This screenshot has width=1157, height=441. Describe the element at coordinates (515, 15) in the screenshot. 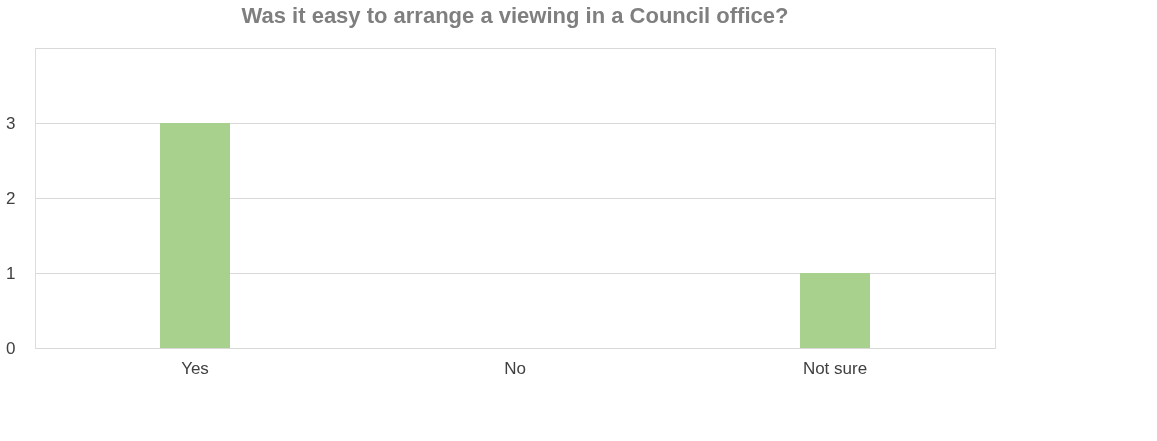

I see `chart-title: Was it easy to arrange a viewing in a Council office?` at that location.